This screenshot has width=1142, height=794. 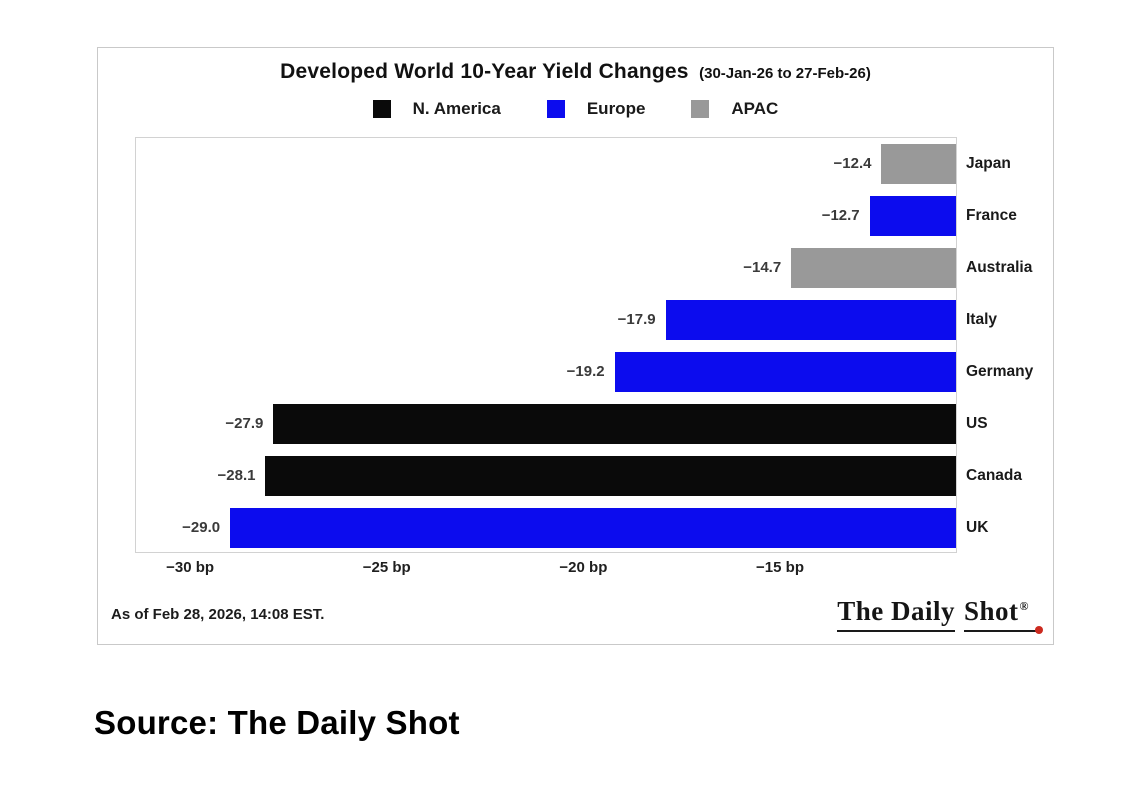 I want to click on x-axis: −30 bp −25 bp −20 bp −15 bp, so click(x=546, y=570).